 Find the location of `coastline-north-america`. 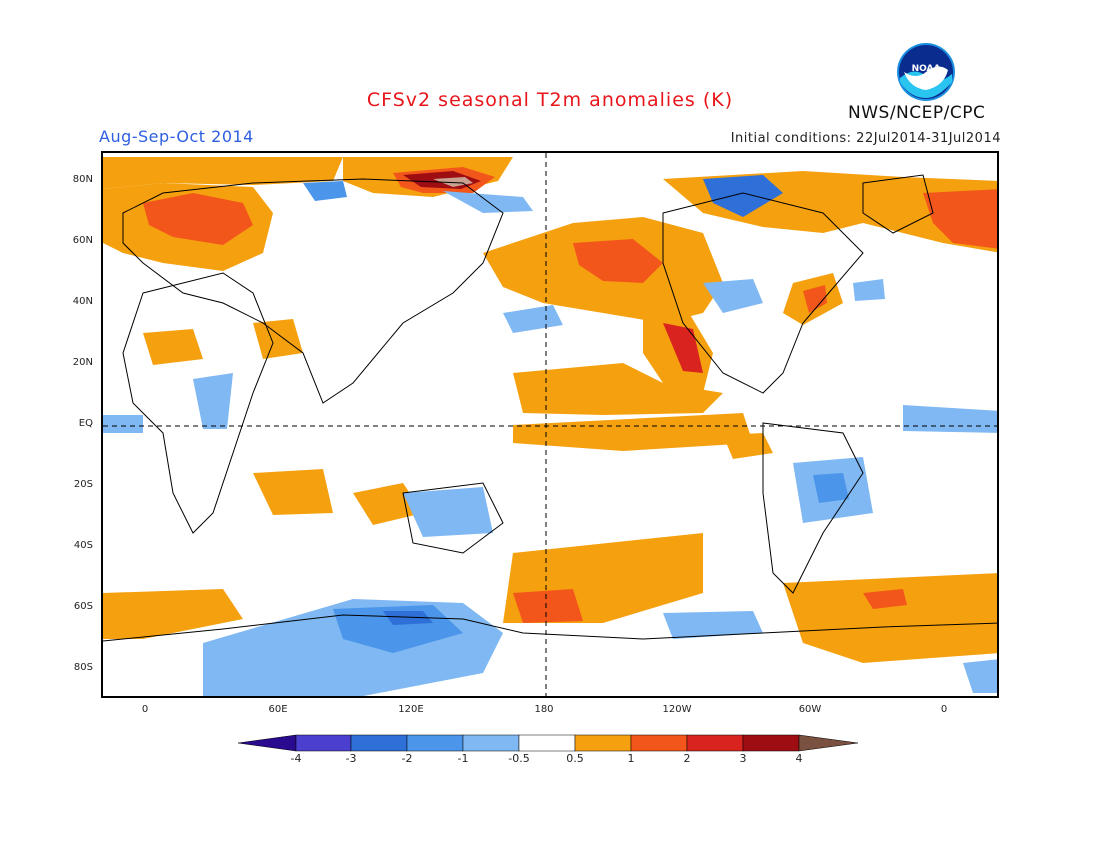

coastline-north-america is located at coordinates (763, 293).